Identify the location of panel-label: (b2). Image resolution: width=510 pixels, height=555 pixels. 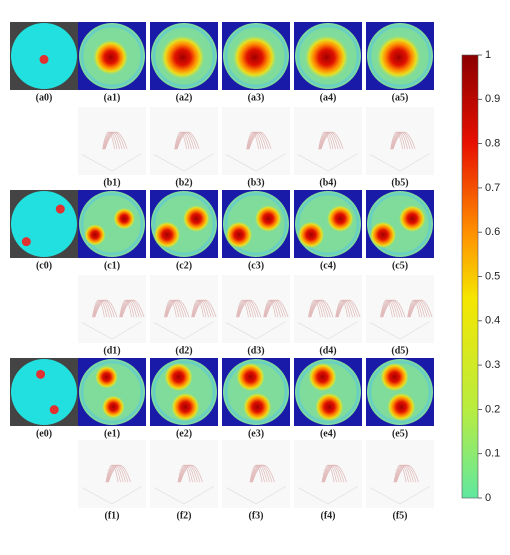
(183, 182).